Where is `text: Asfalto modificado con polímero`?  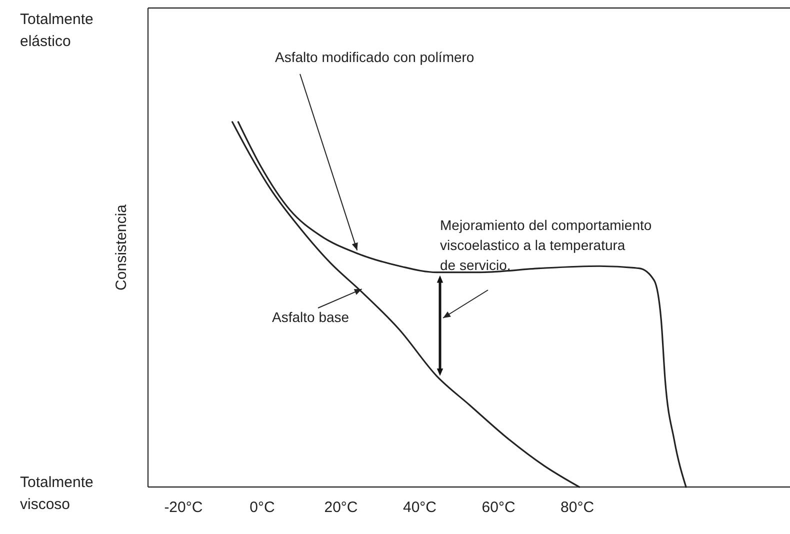 text: Asfalto modificado con polímero is located at coordinates (374, 57).